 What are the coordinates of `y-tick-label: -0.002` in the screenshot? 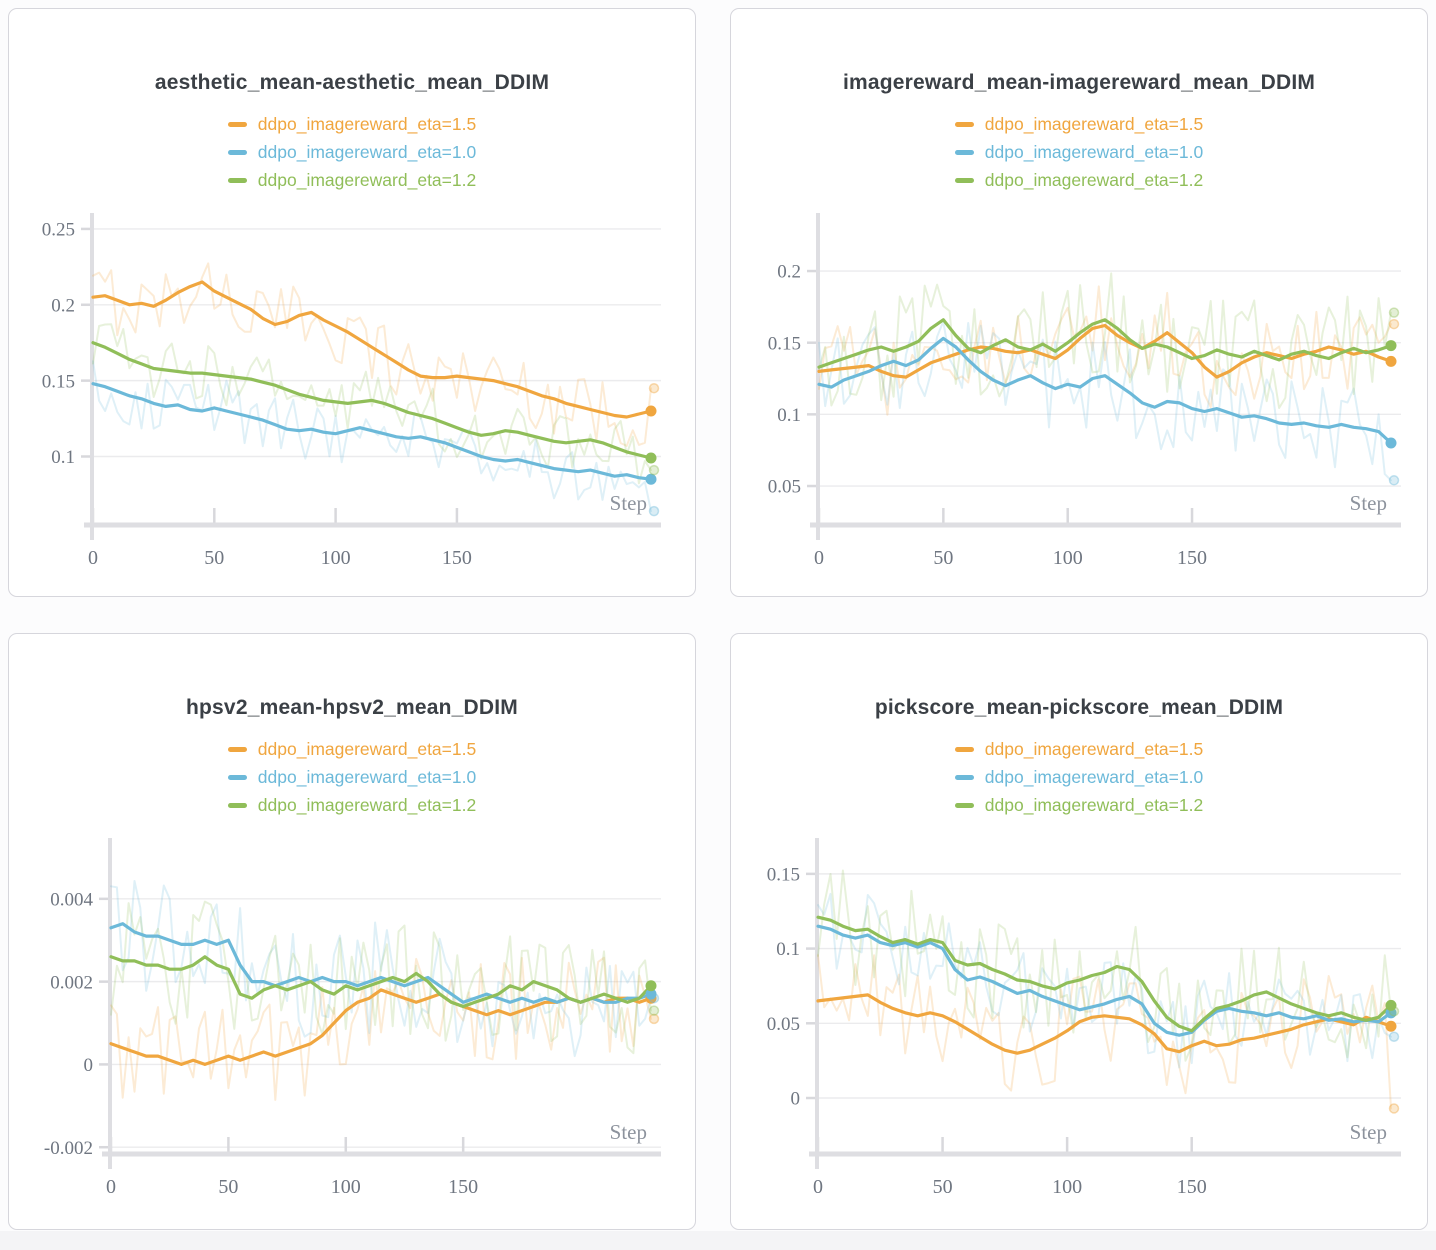 It's located at (68, 1148).